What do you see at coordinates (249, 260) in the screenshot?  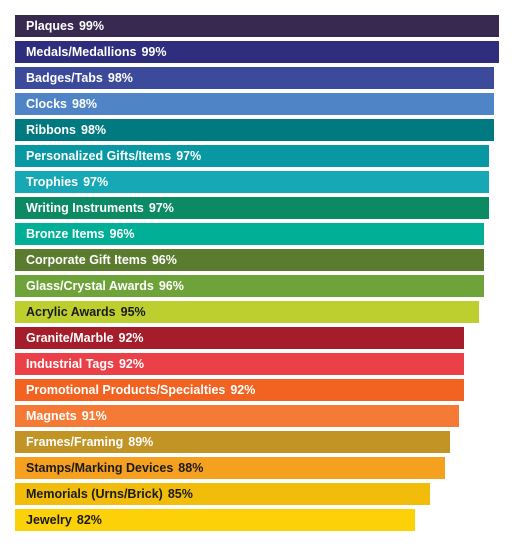 I see `bar: Corporate Gift Items 96%` at bounding box center [249, 260].